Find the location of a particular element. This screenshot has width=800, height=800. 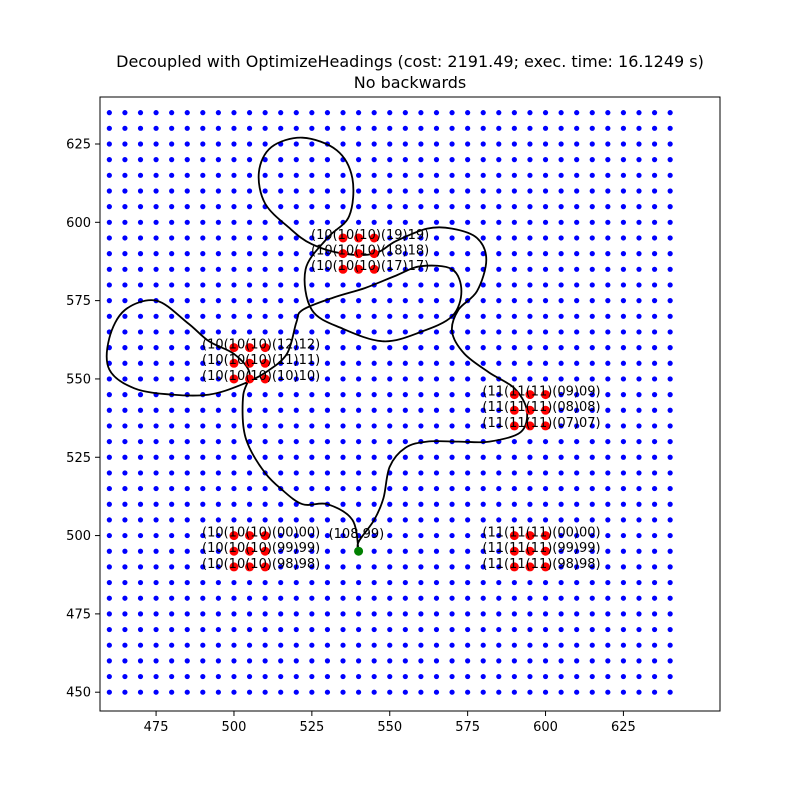

y-tick-label: 550 is located at coordinates (78, 379).